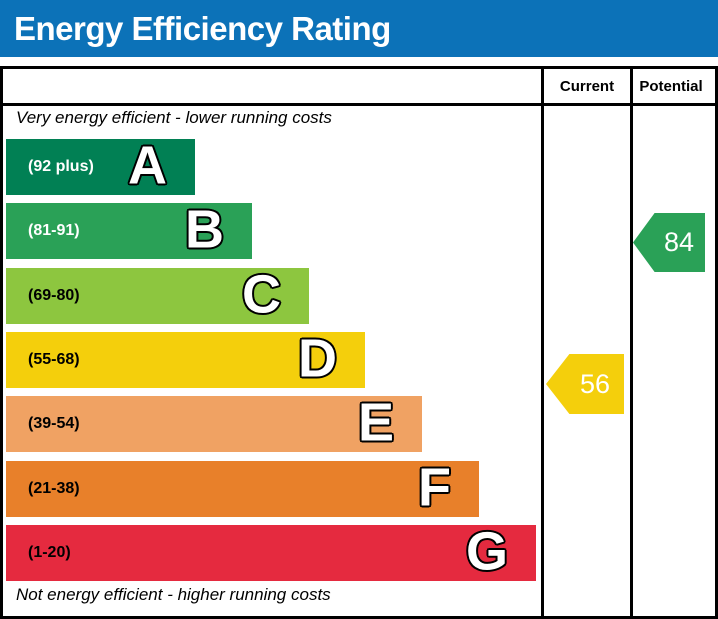  I want to click on column-header-current: Current, so click(587, 86).